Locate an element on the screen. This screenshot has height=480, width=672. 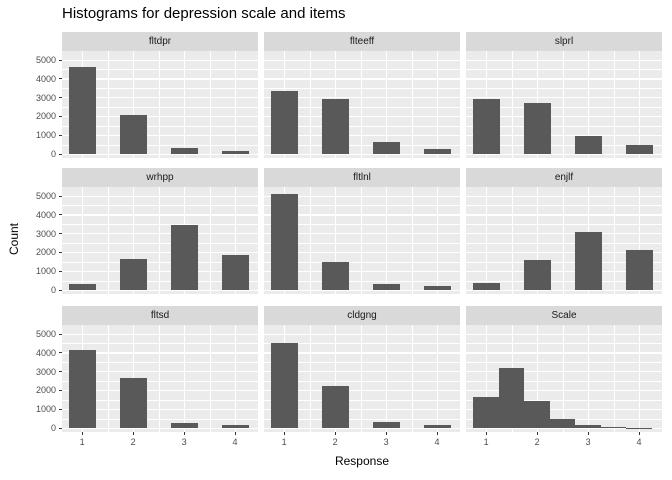
facet-strip: slprl is located at coordinates (564, 41).